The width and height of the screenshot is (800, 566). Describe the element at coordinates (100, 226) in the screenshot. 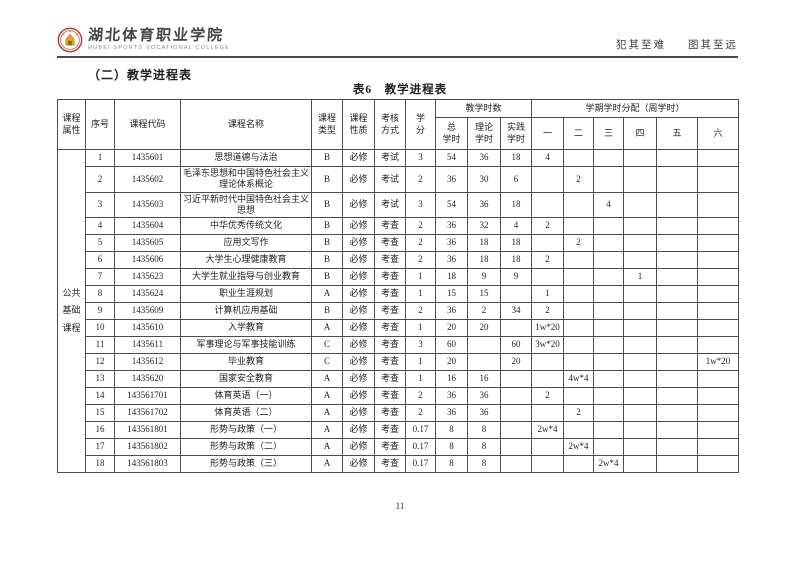

I see `cell-seq: 4` at that location.